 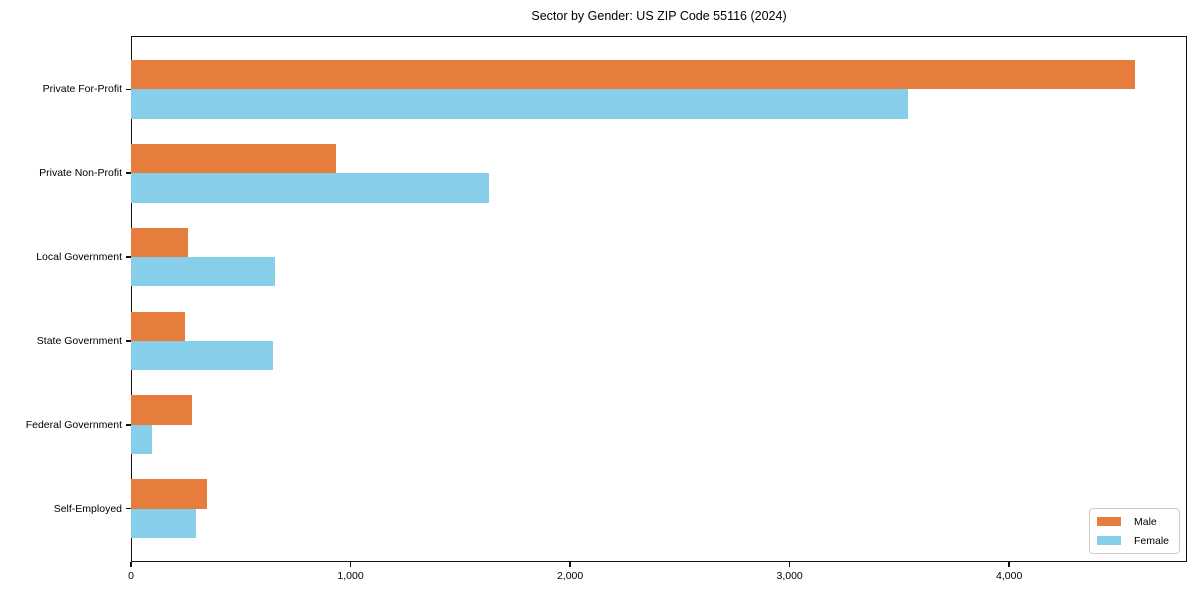 I want to click on y-tick-federal-government, so click(x=128, y=425).